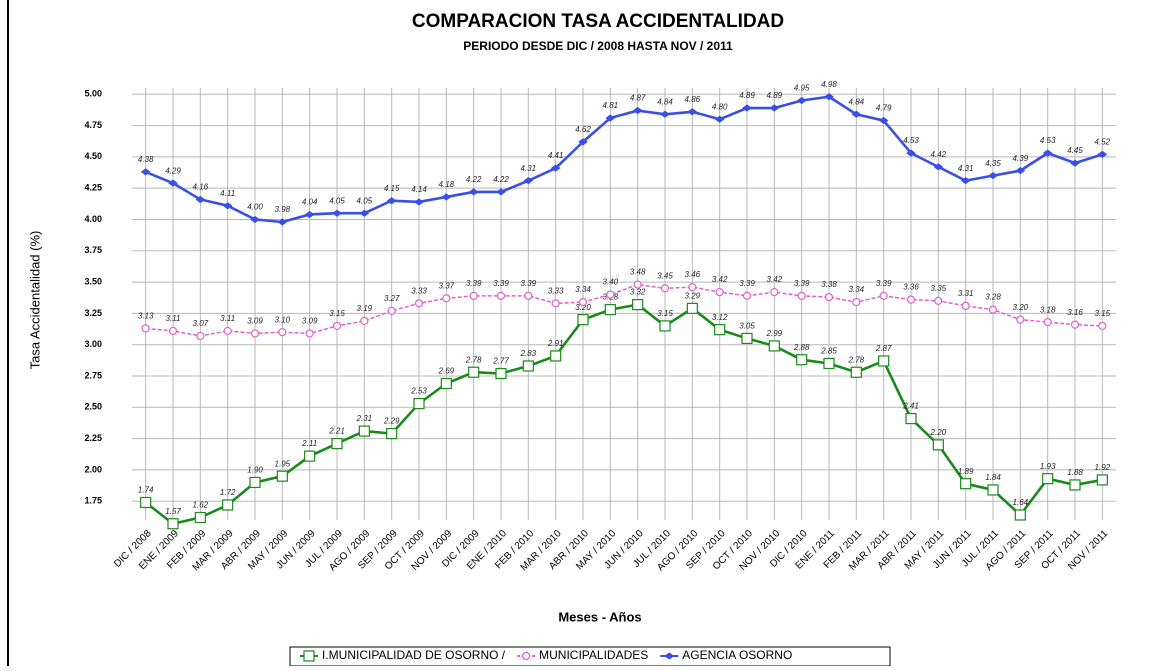 Image resolution: width=1162 pixels, height=671 pixels. What do you see at coordinates (966, 168) in the screenshot?
I see `data-label: 4.31` at bounding box center [966, 168].